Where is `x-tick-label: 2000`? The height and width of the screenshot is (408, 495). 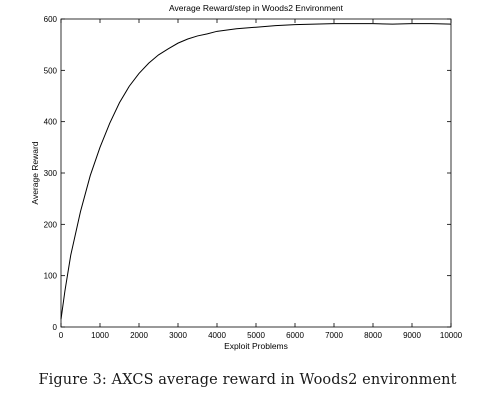
x-tick-label: 2000 is located at coordinates (139, 335).